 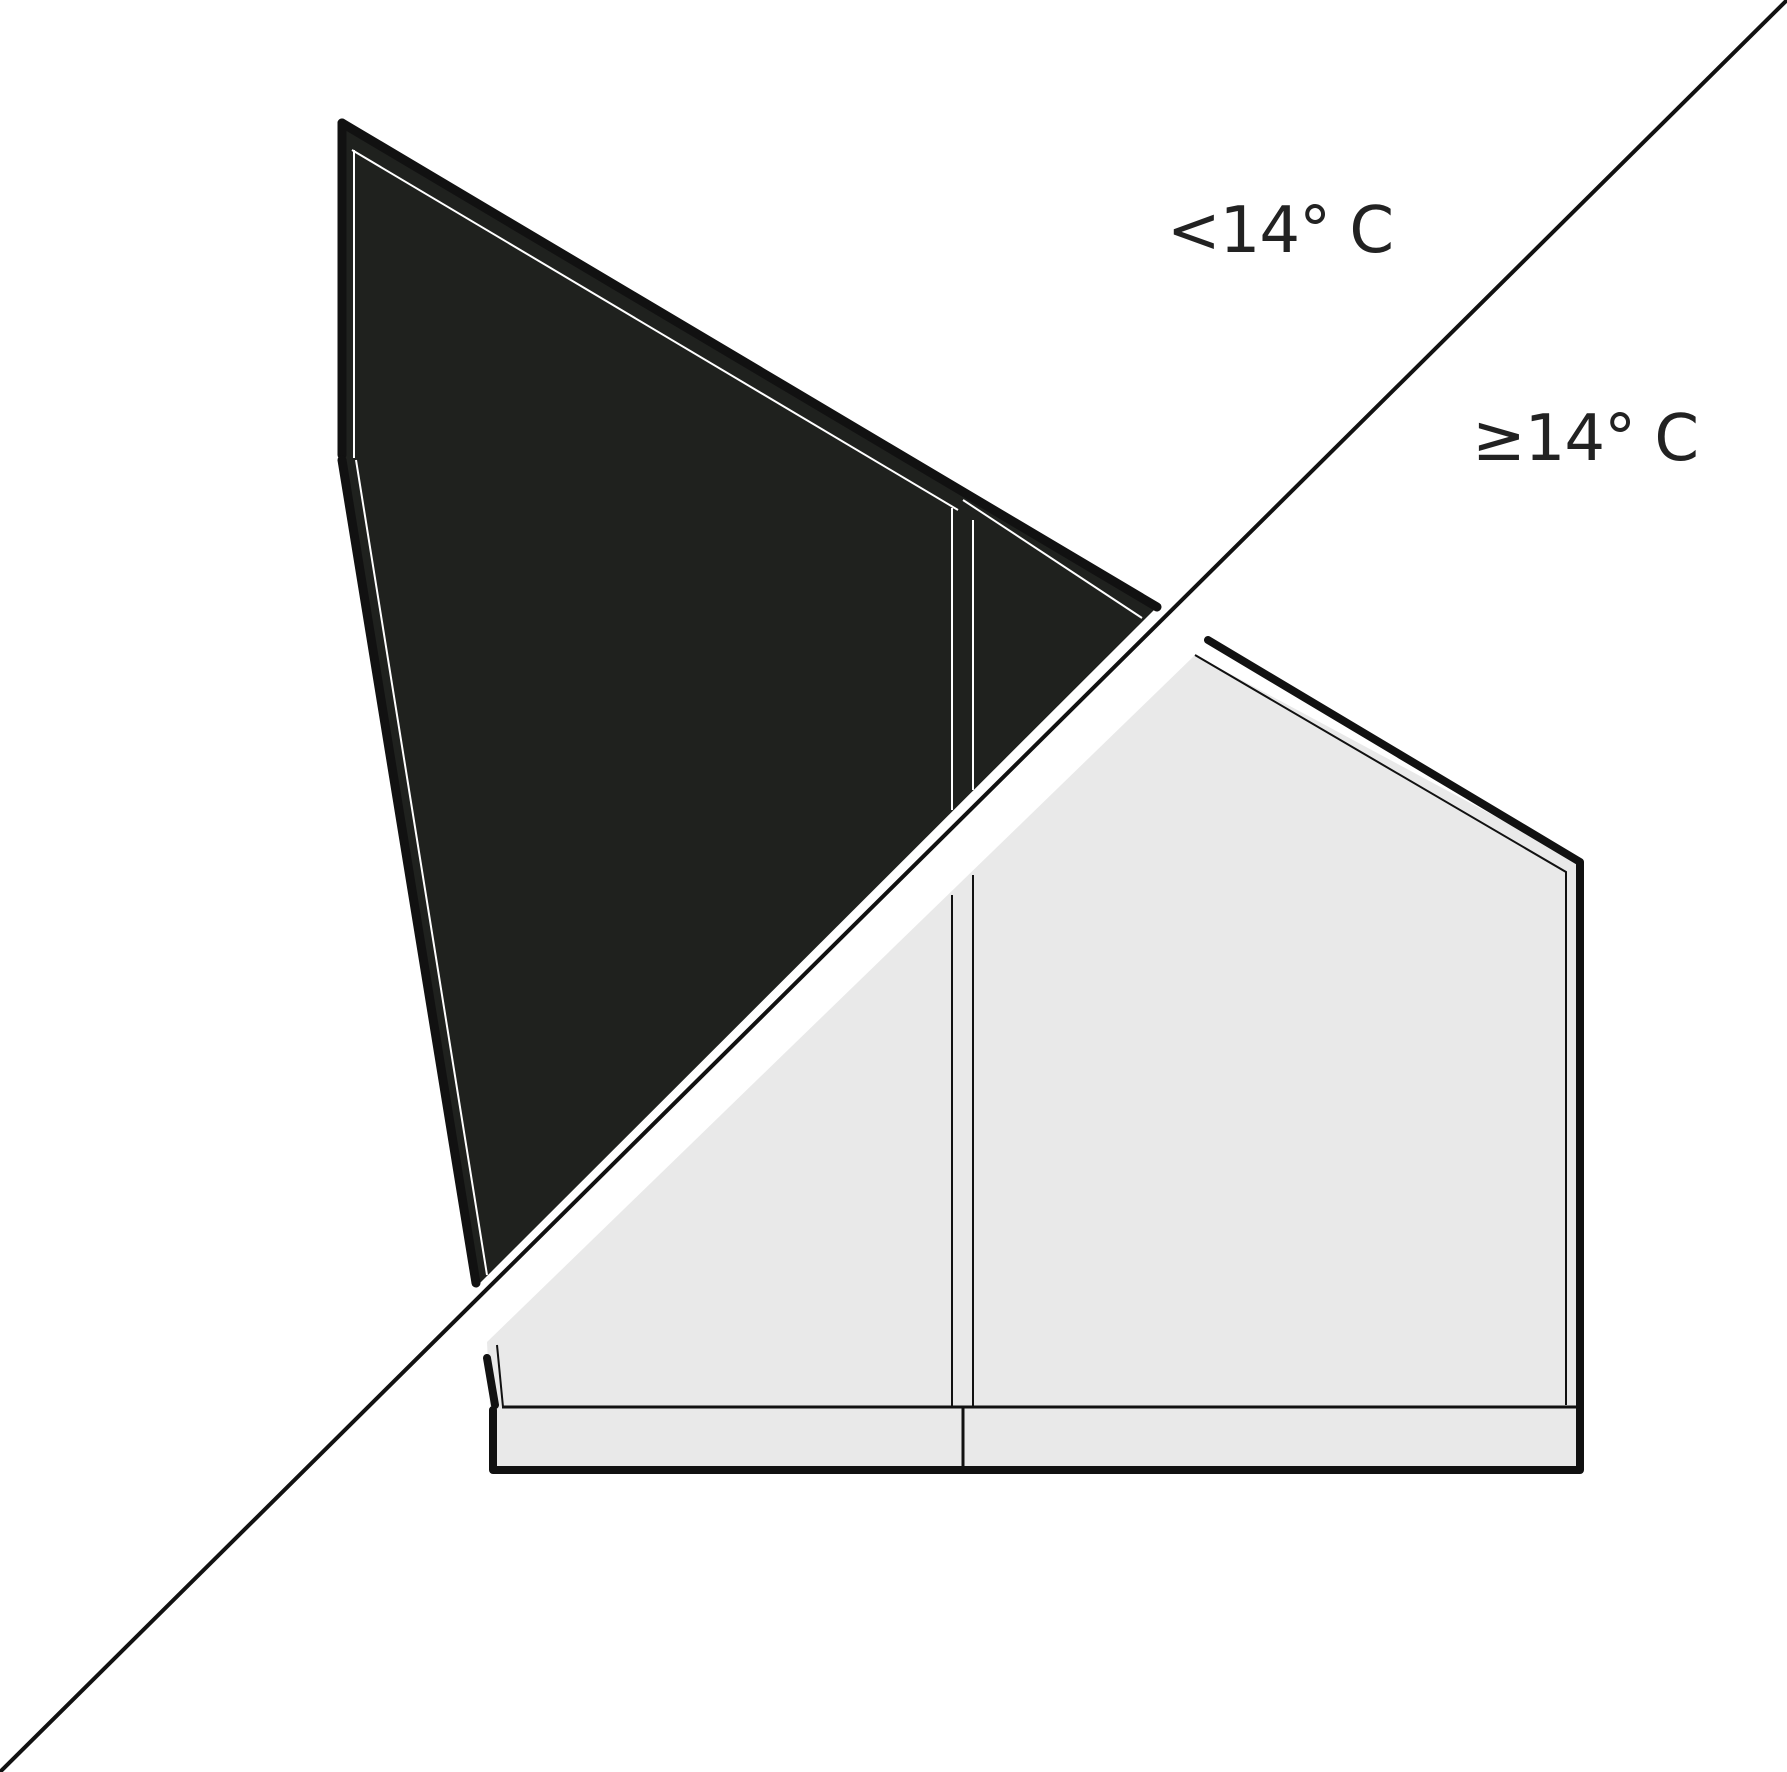 I want to click on warm-region-inner-top-line, so click(x=1380, y=1029).